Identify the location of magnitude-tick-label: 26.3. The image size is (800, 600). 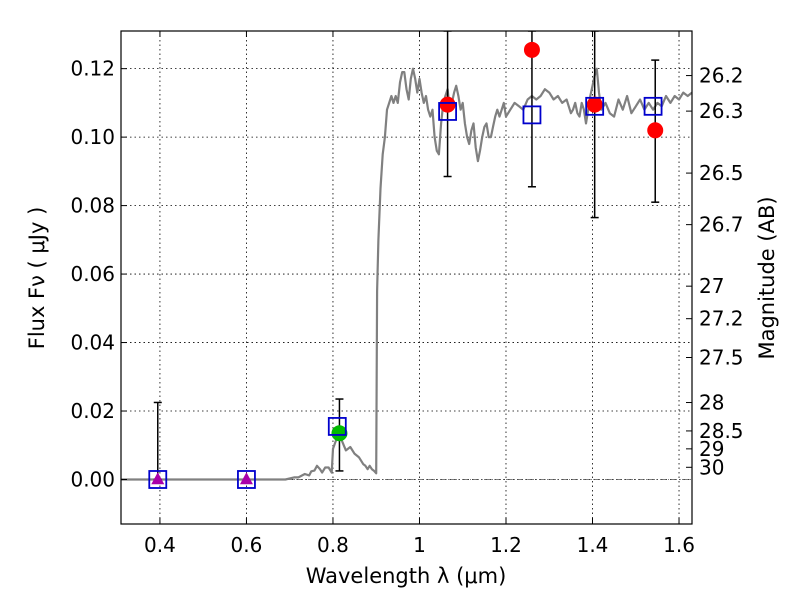
(721, 111).